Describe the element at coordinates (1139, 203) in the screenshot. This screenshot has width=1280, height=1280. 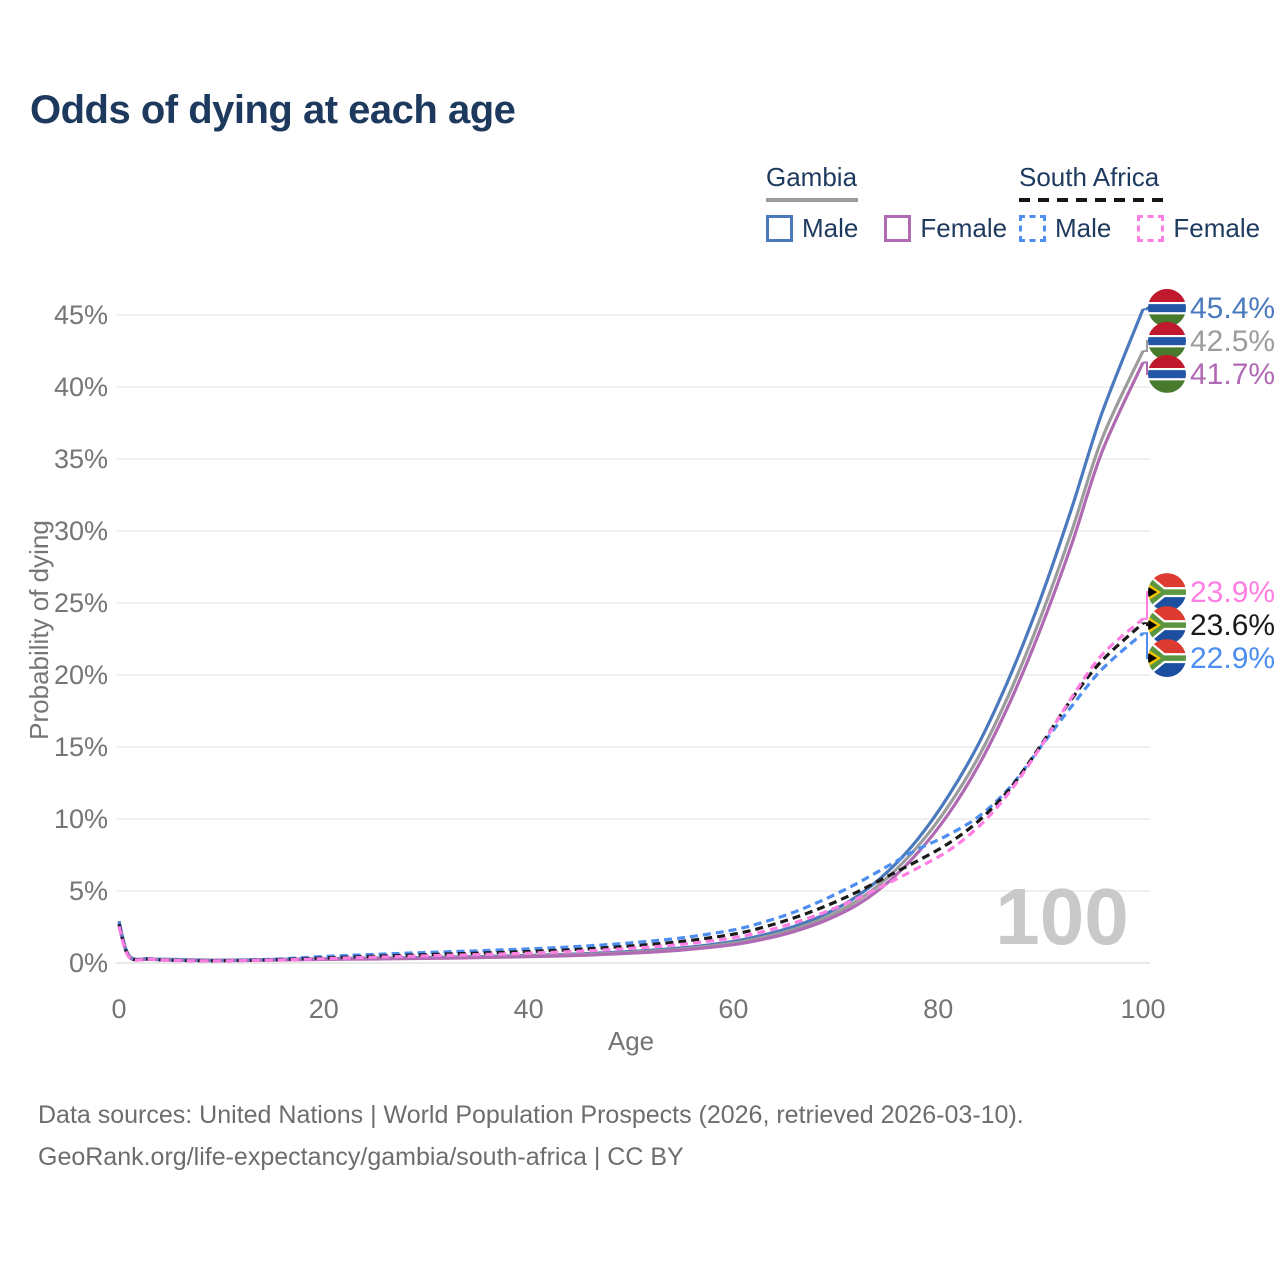
I see `legend-group-south-africa: South Africa Male Female` at that location.